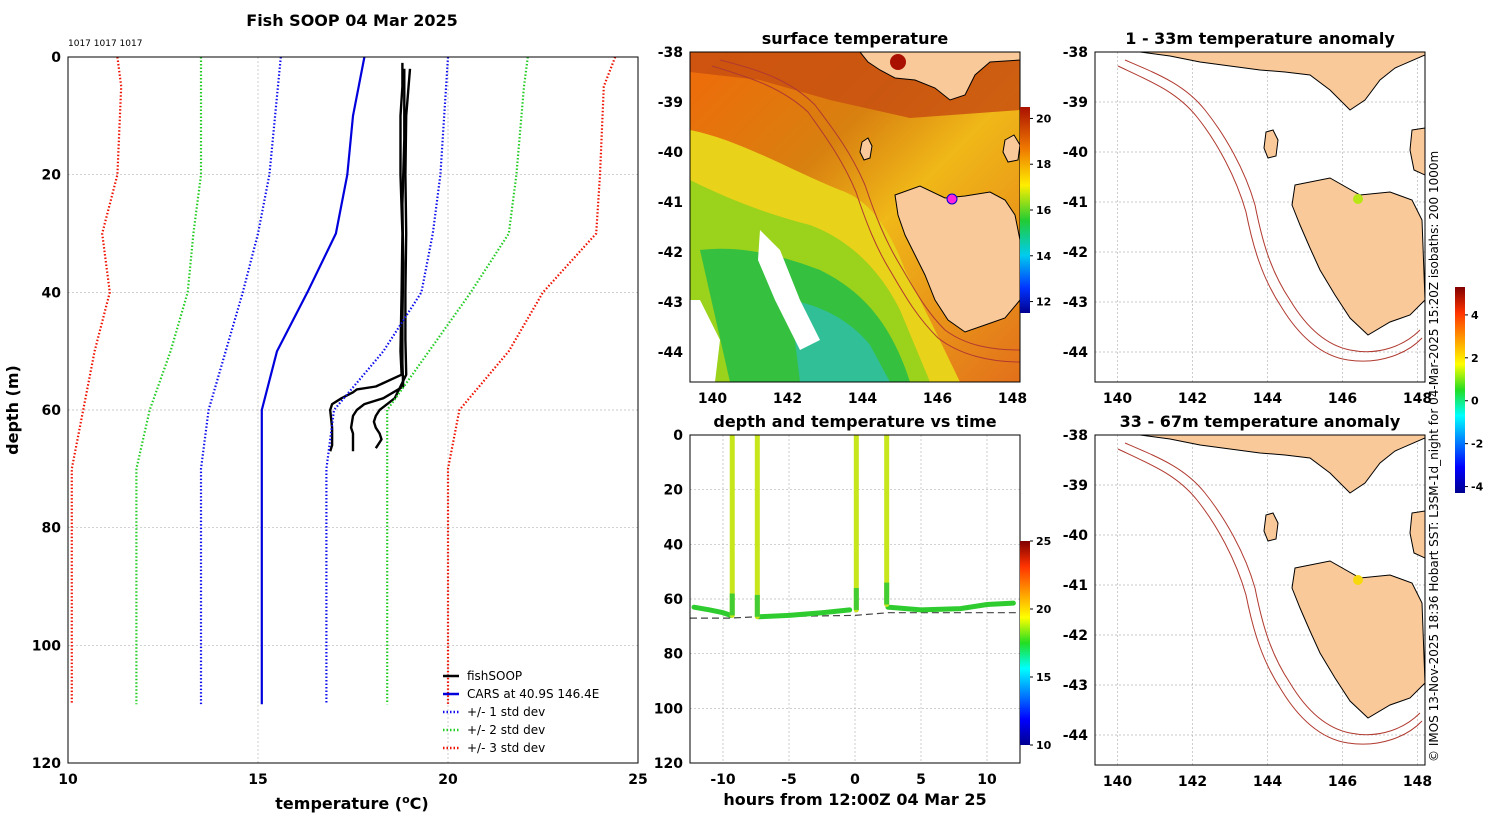 Image resolution: width=1500 pixels, height=820 pixels. Describe the element at coordinates (56, 58) in the screenshot. I see `profile-ytick: 0` at that location.